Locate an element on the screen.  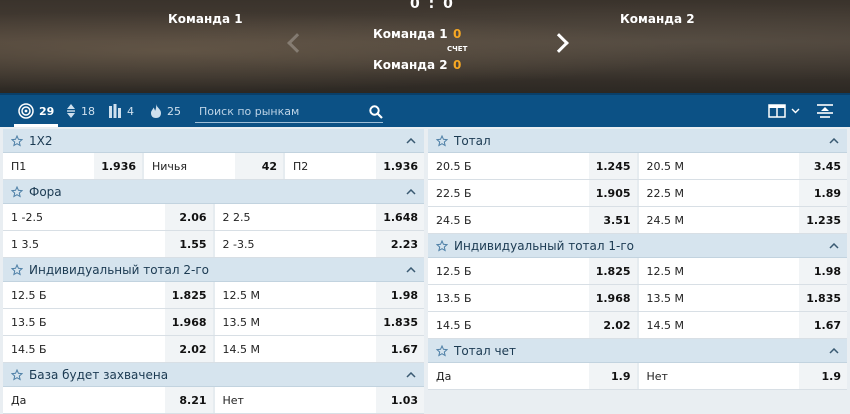
outcome-odd: 42 is located at coordinates (259, 166).